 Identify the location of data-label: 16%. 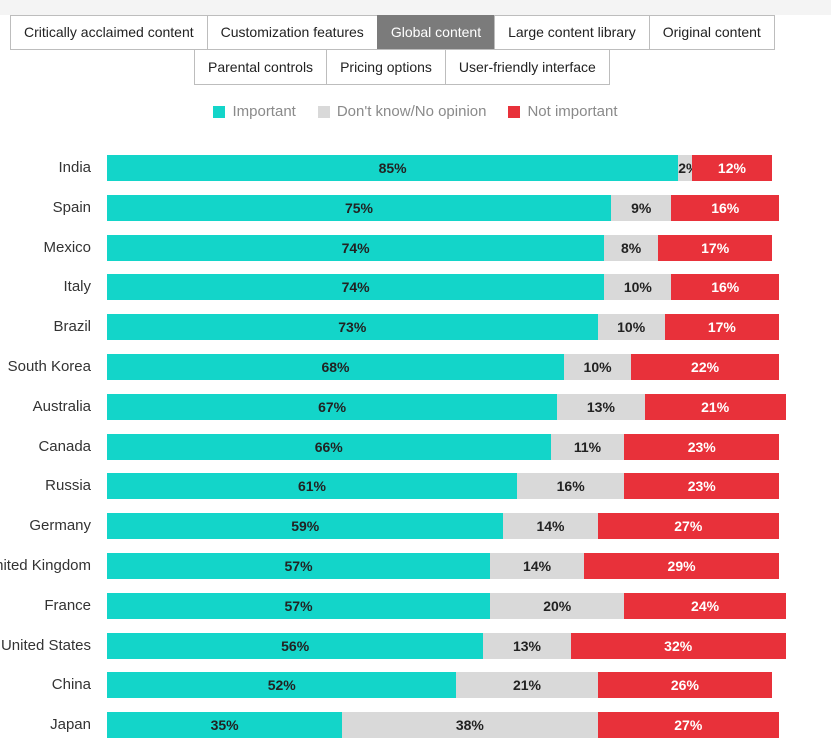
(725, 287).